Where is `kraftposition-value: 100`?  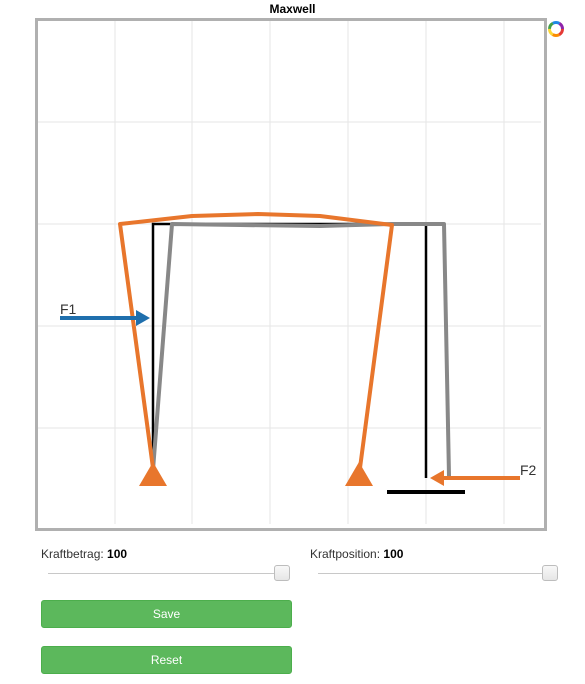
kraftposition-value: 100 is located at coordinates (393, 554).